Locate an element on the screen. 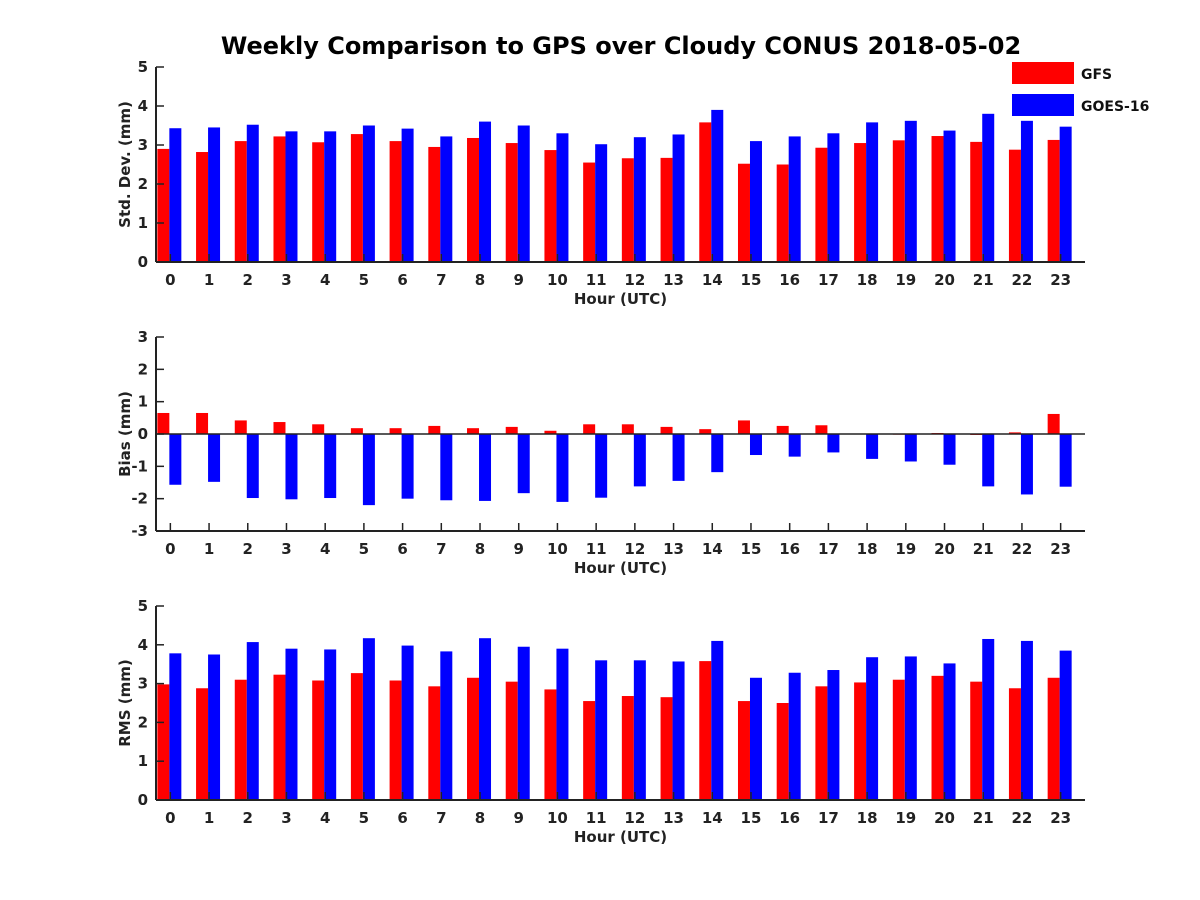 The height and width of the screenshot is (900, 1200). y-tick-label: 4 is located at coordinates (143, 106).